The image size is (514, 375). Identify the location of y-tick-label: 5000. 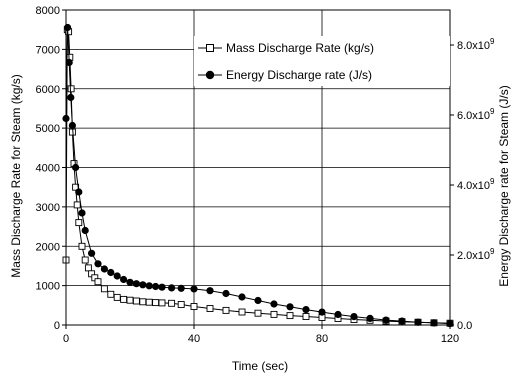
(48, 129).